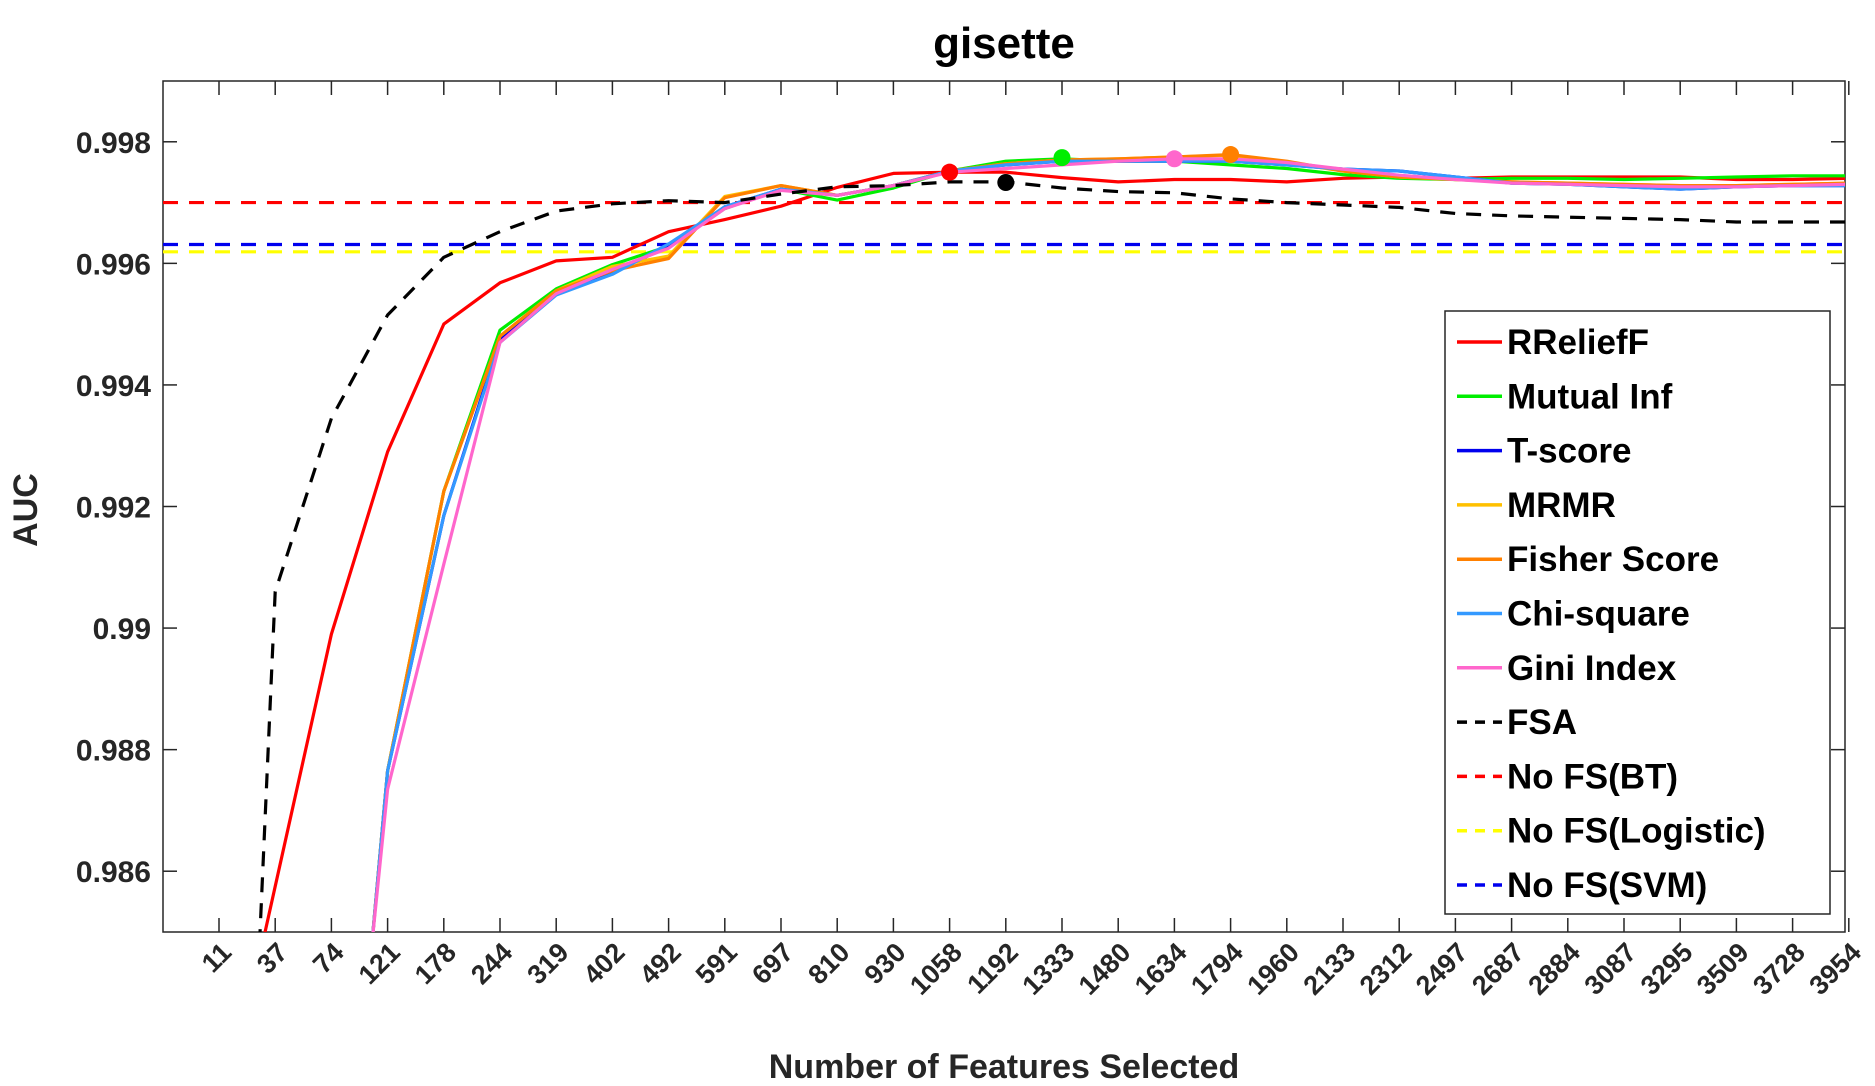  What do you see at coordinates (122, 629) in the screenshot?
I see `y-tick-label: 0.99` at bounding box center [122, 629].